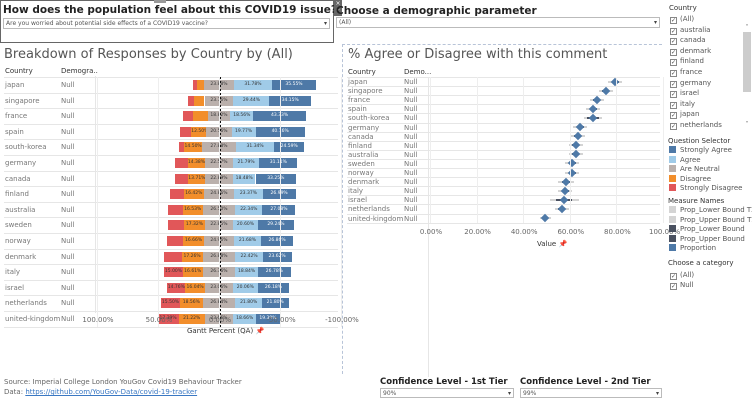 This screenshot has height=400, width=752. What do you see at coordinates (710, 210) in the screenshot?
I see `legend-item: Prop_Lower Bound T2` at bounding box center [710, 210].